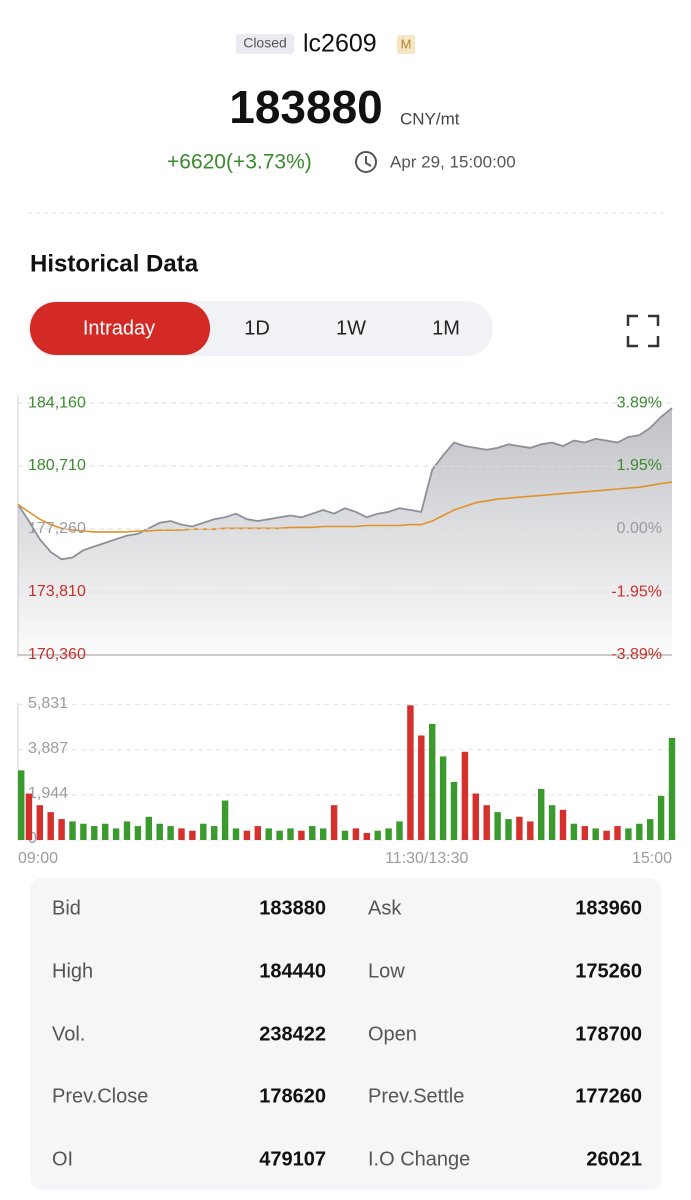 This screenshot has height=1200, width=691. Describe the element at coordinates (351, 328) in the screenshot. I see `tab: 1W` at that location.